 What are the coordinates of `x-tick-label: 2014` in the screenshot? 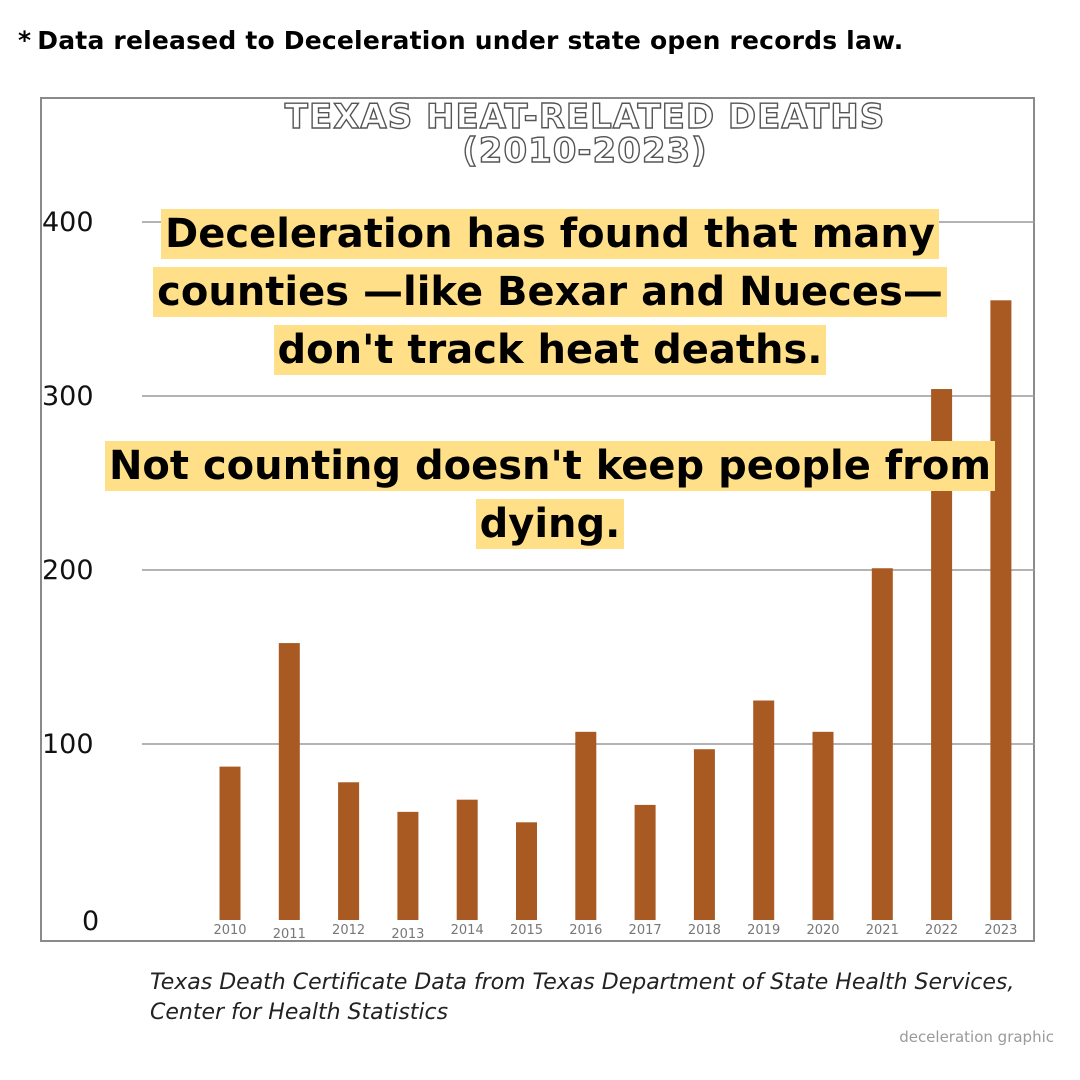 It's located at (467, 930).